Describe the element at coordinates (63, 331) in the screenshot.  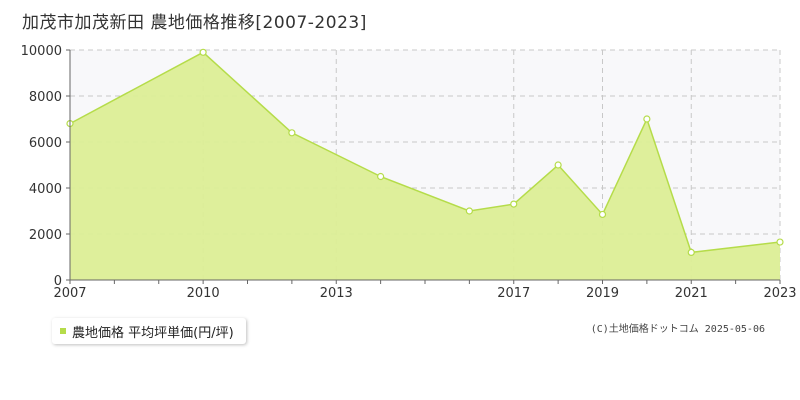
I see `legend-swatch` at that location.